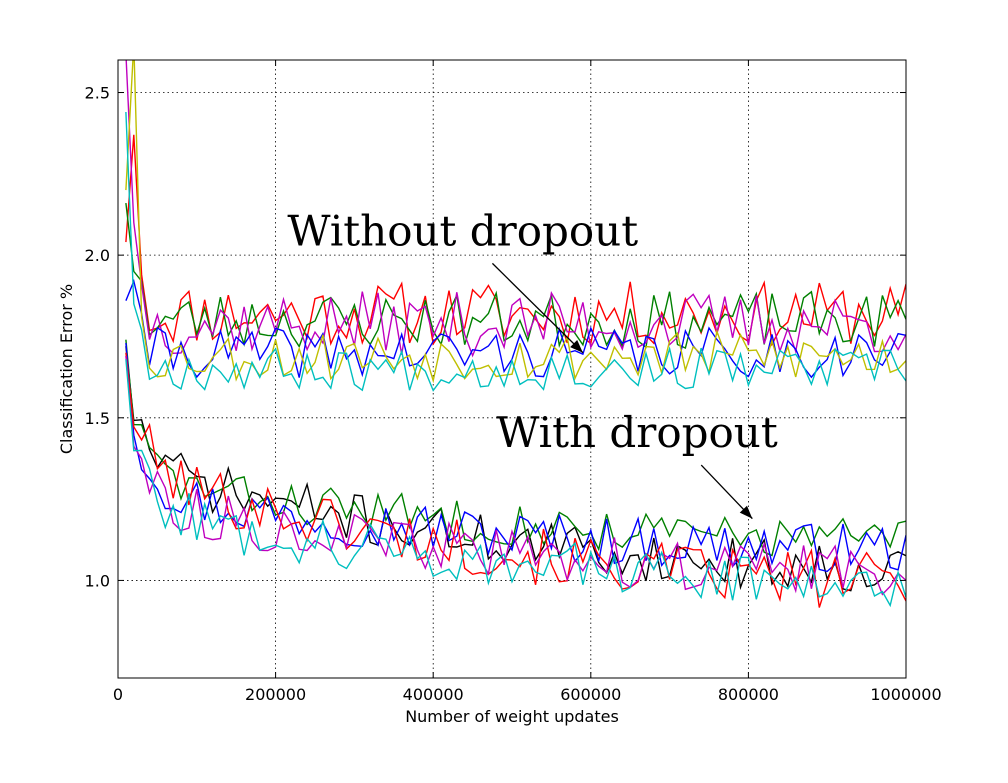 This screenshot has width=1008, height=783. I want to click on series-line-without, so click(515, 276).